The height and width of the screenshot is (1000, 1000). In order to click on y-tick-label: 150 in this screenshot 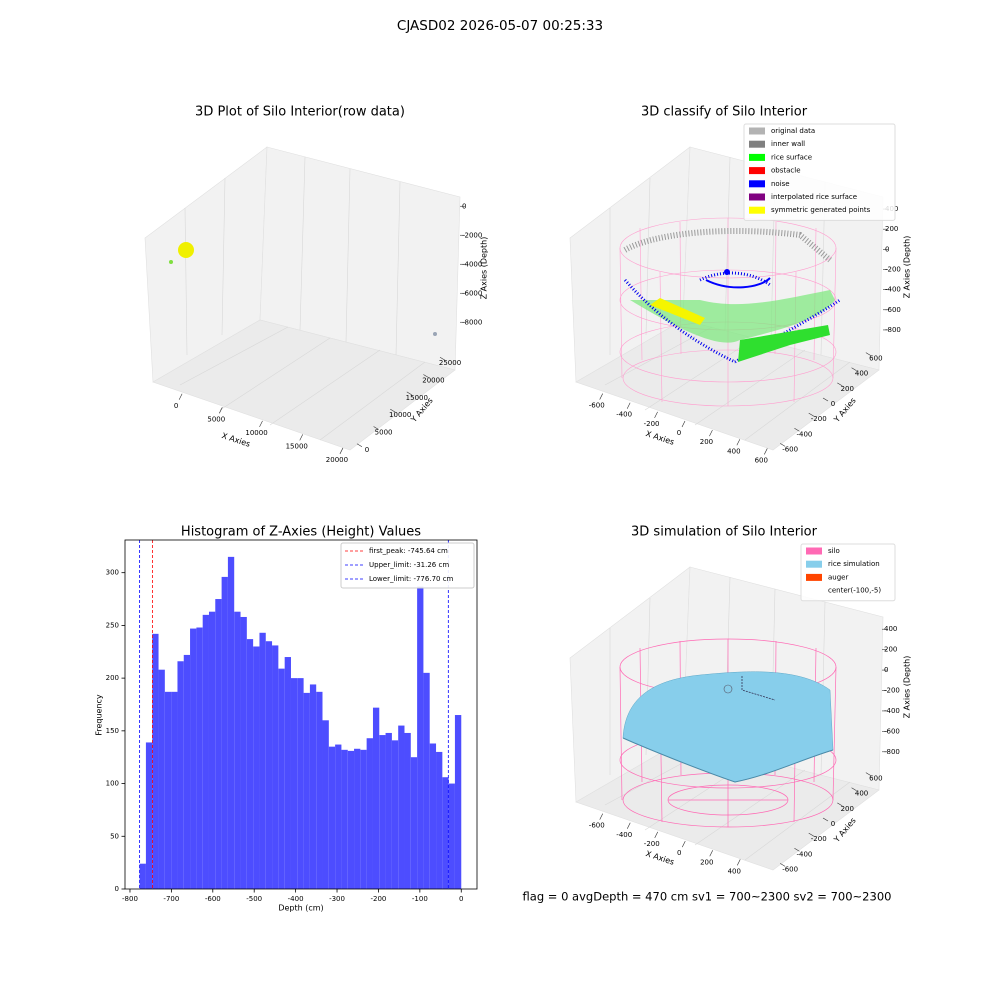, I will do `click(112, 731)`.